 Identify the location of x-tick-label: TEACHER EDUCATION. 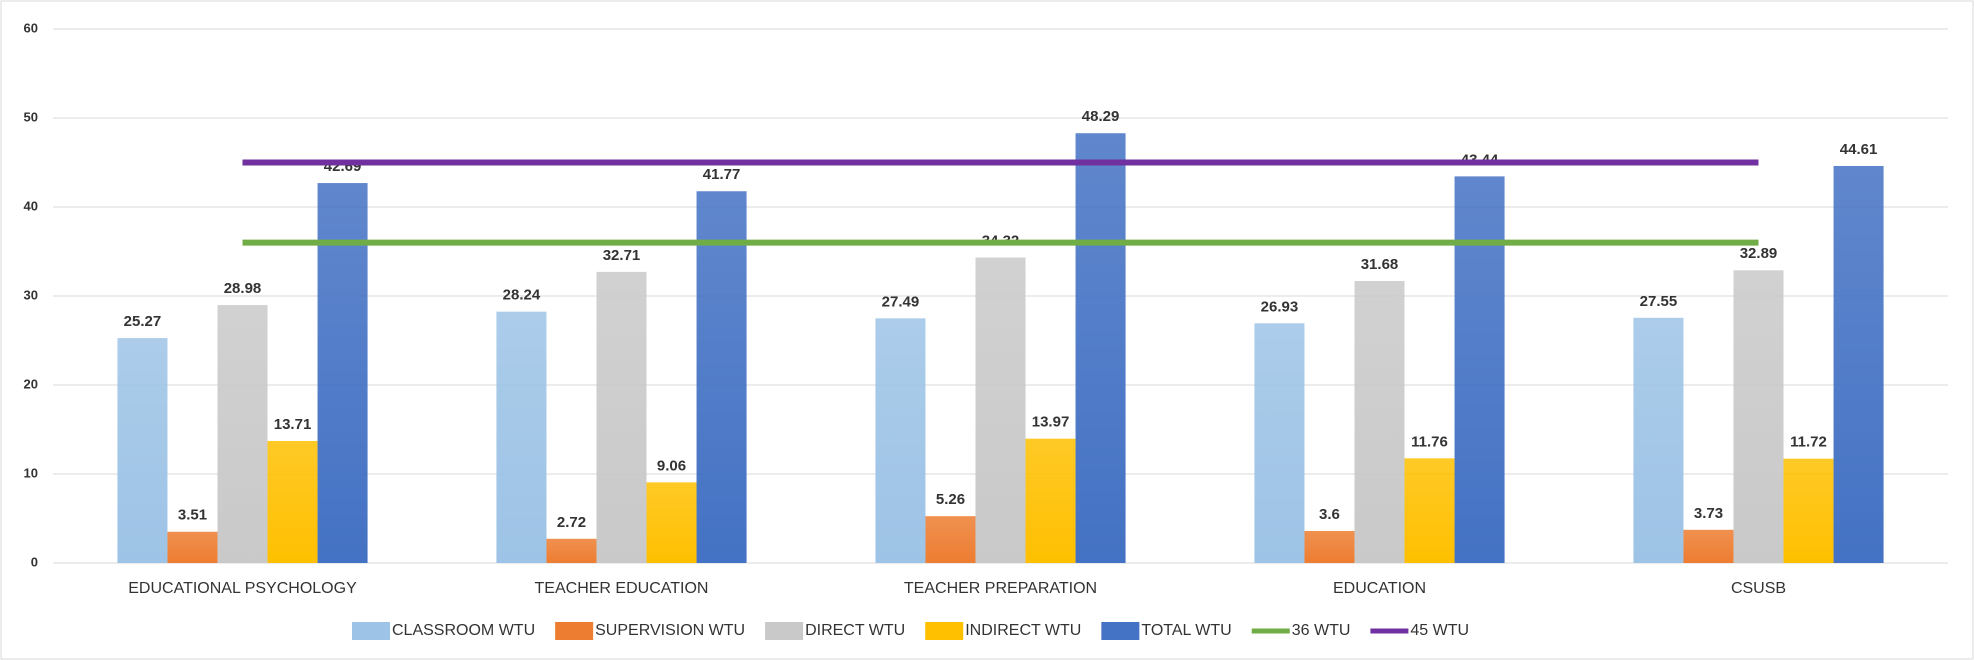
(622, 588).